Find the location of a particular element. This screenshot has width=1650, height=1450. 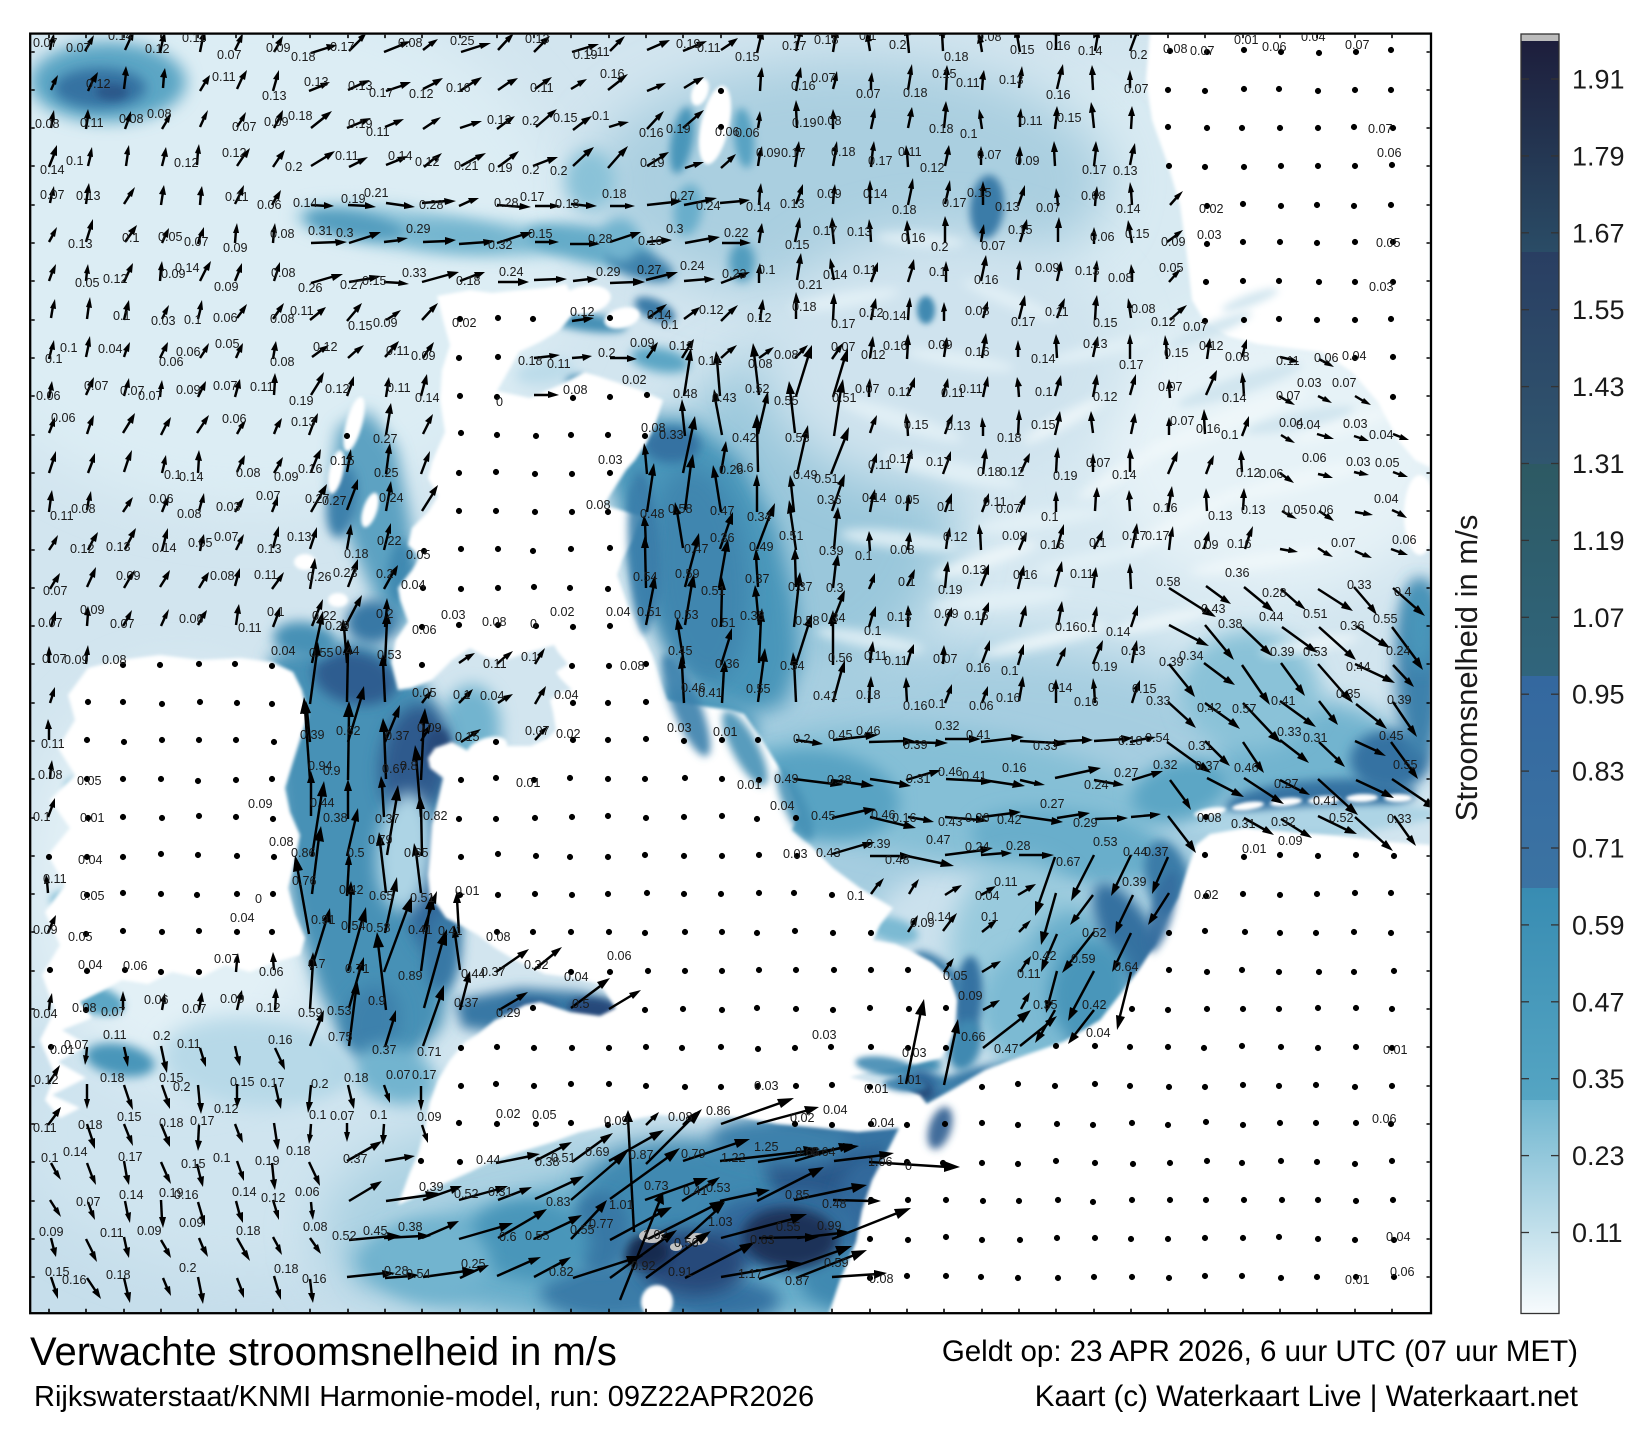

svg-text: 0.69 is located at coordinates (597, 1152).